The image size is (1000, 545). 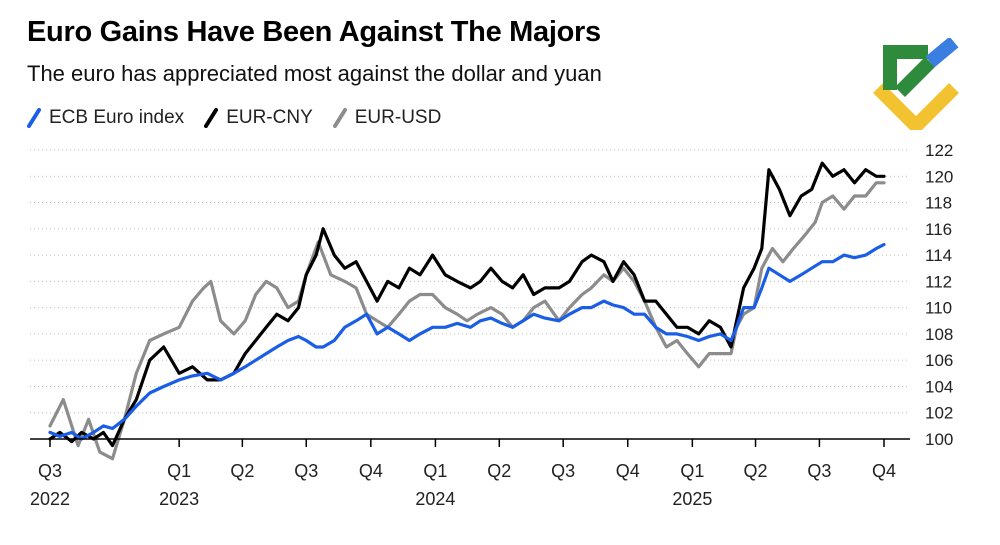 What do you see at coordinates (34, 118) in the screenshot?
I see `legend-swatch-blue-icon` at bounding box center [34, 118].